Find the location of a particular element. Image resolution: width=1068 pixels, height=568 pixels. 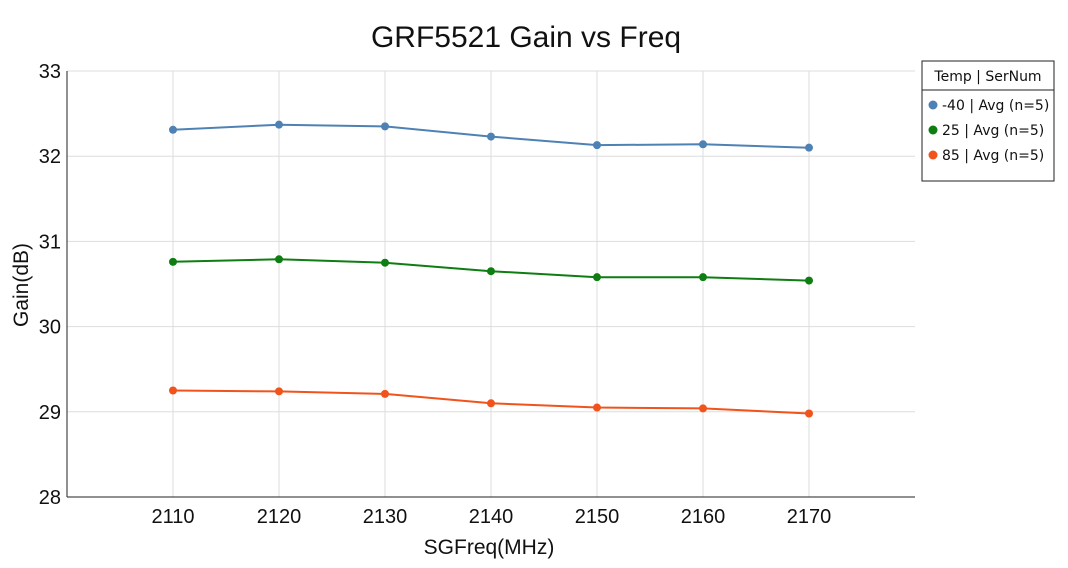

chart-title: GRF5521 Gain vs Freq is located at coordinates (526, 37).